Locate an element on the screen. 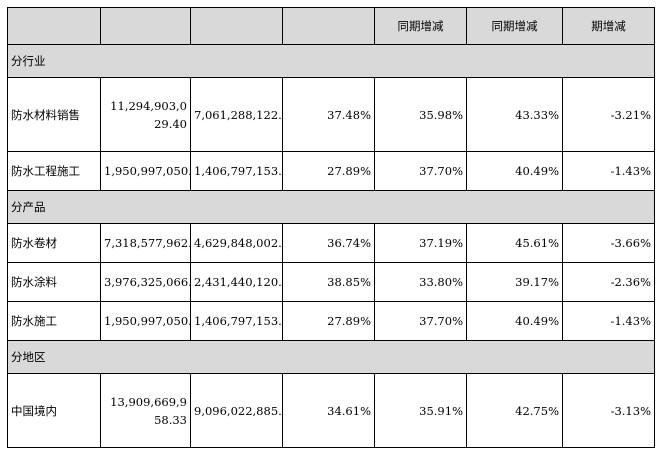 The image size is (665, 459). cell-value: 7,318,577,962.57 is located at coordinates (145, 243).